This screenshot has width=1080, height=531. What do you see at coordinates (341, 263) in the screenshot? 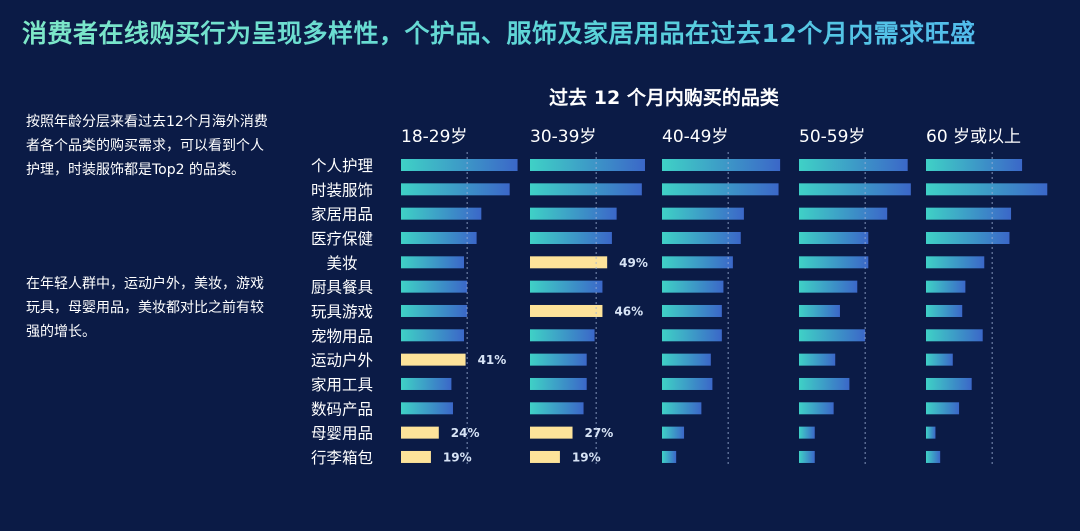
I see `category-label: 美妆` at bounding box center [341, 263].